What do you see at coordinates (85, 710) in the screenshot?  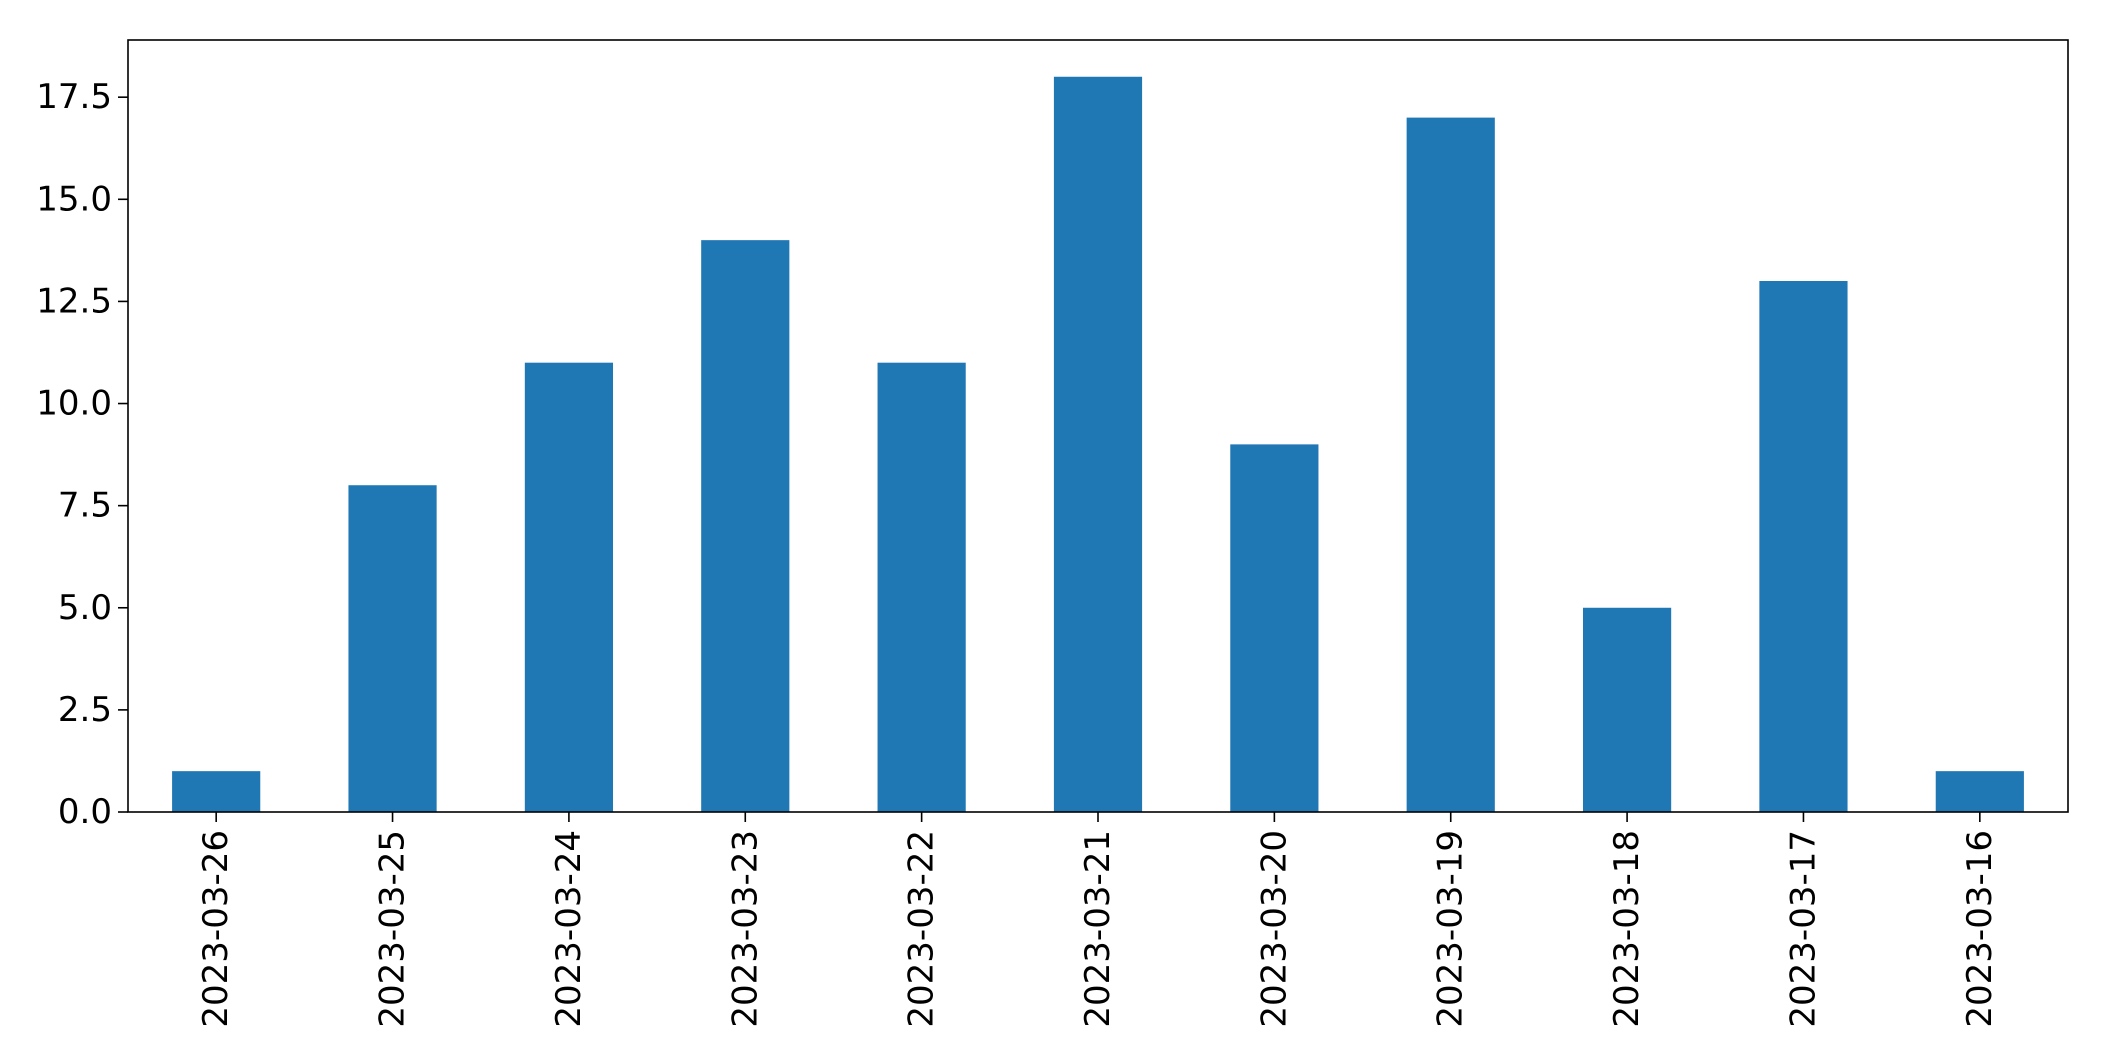 I see `y-tick-label: 2.5` at bounding box center [85, 710].